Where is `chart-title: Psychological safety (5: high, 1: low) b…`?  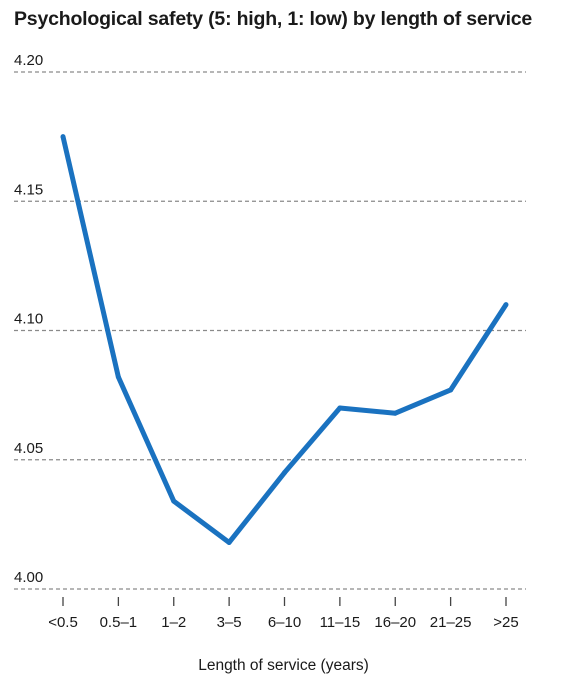
chart-title: Psychological safety (5: high, 1: low) b… is located at coordinates (273, 19).